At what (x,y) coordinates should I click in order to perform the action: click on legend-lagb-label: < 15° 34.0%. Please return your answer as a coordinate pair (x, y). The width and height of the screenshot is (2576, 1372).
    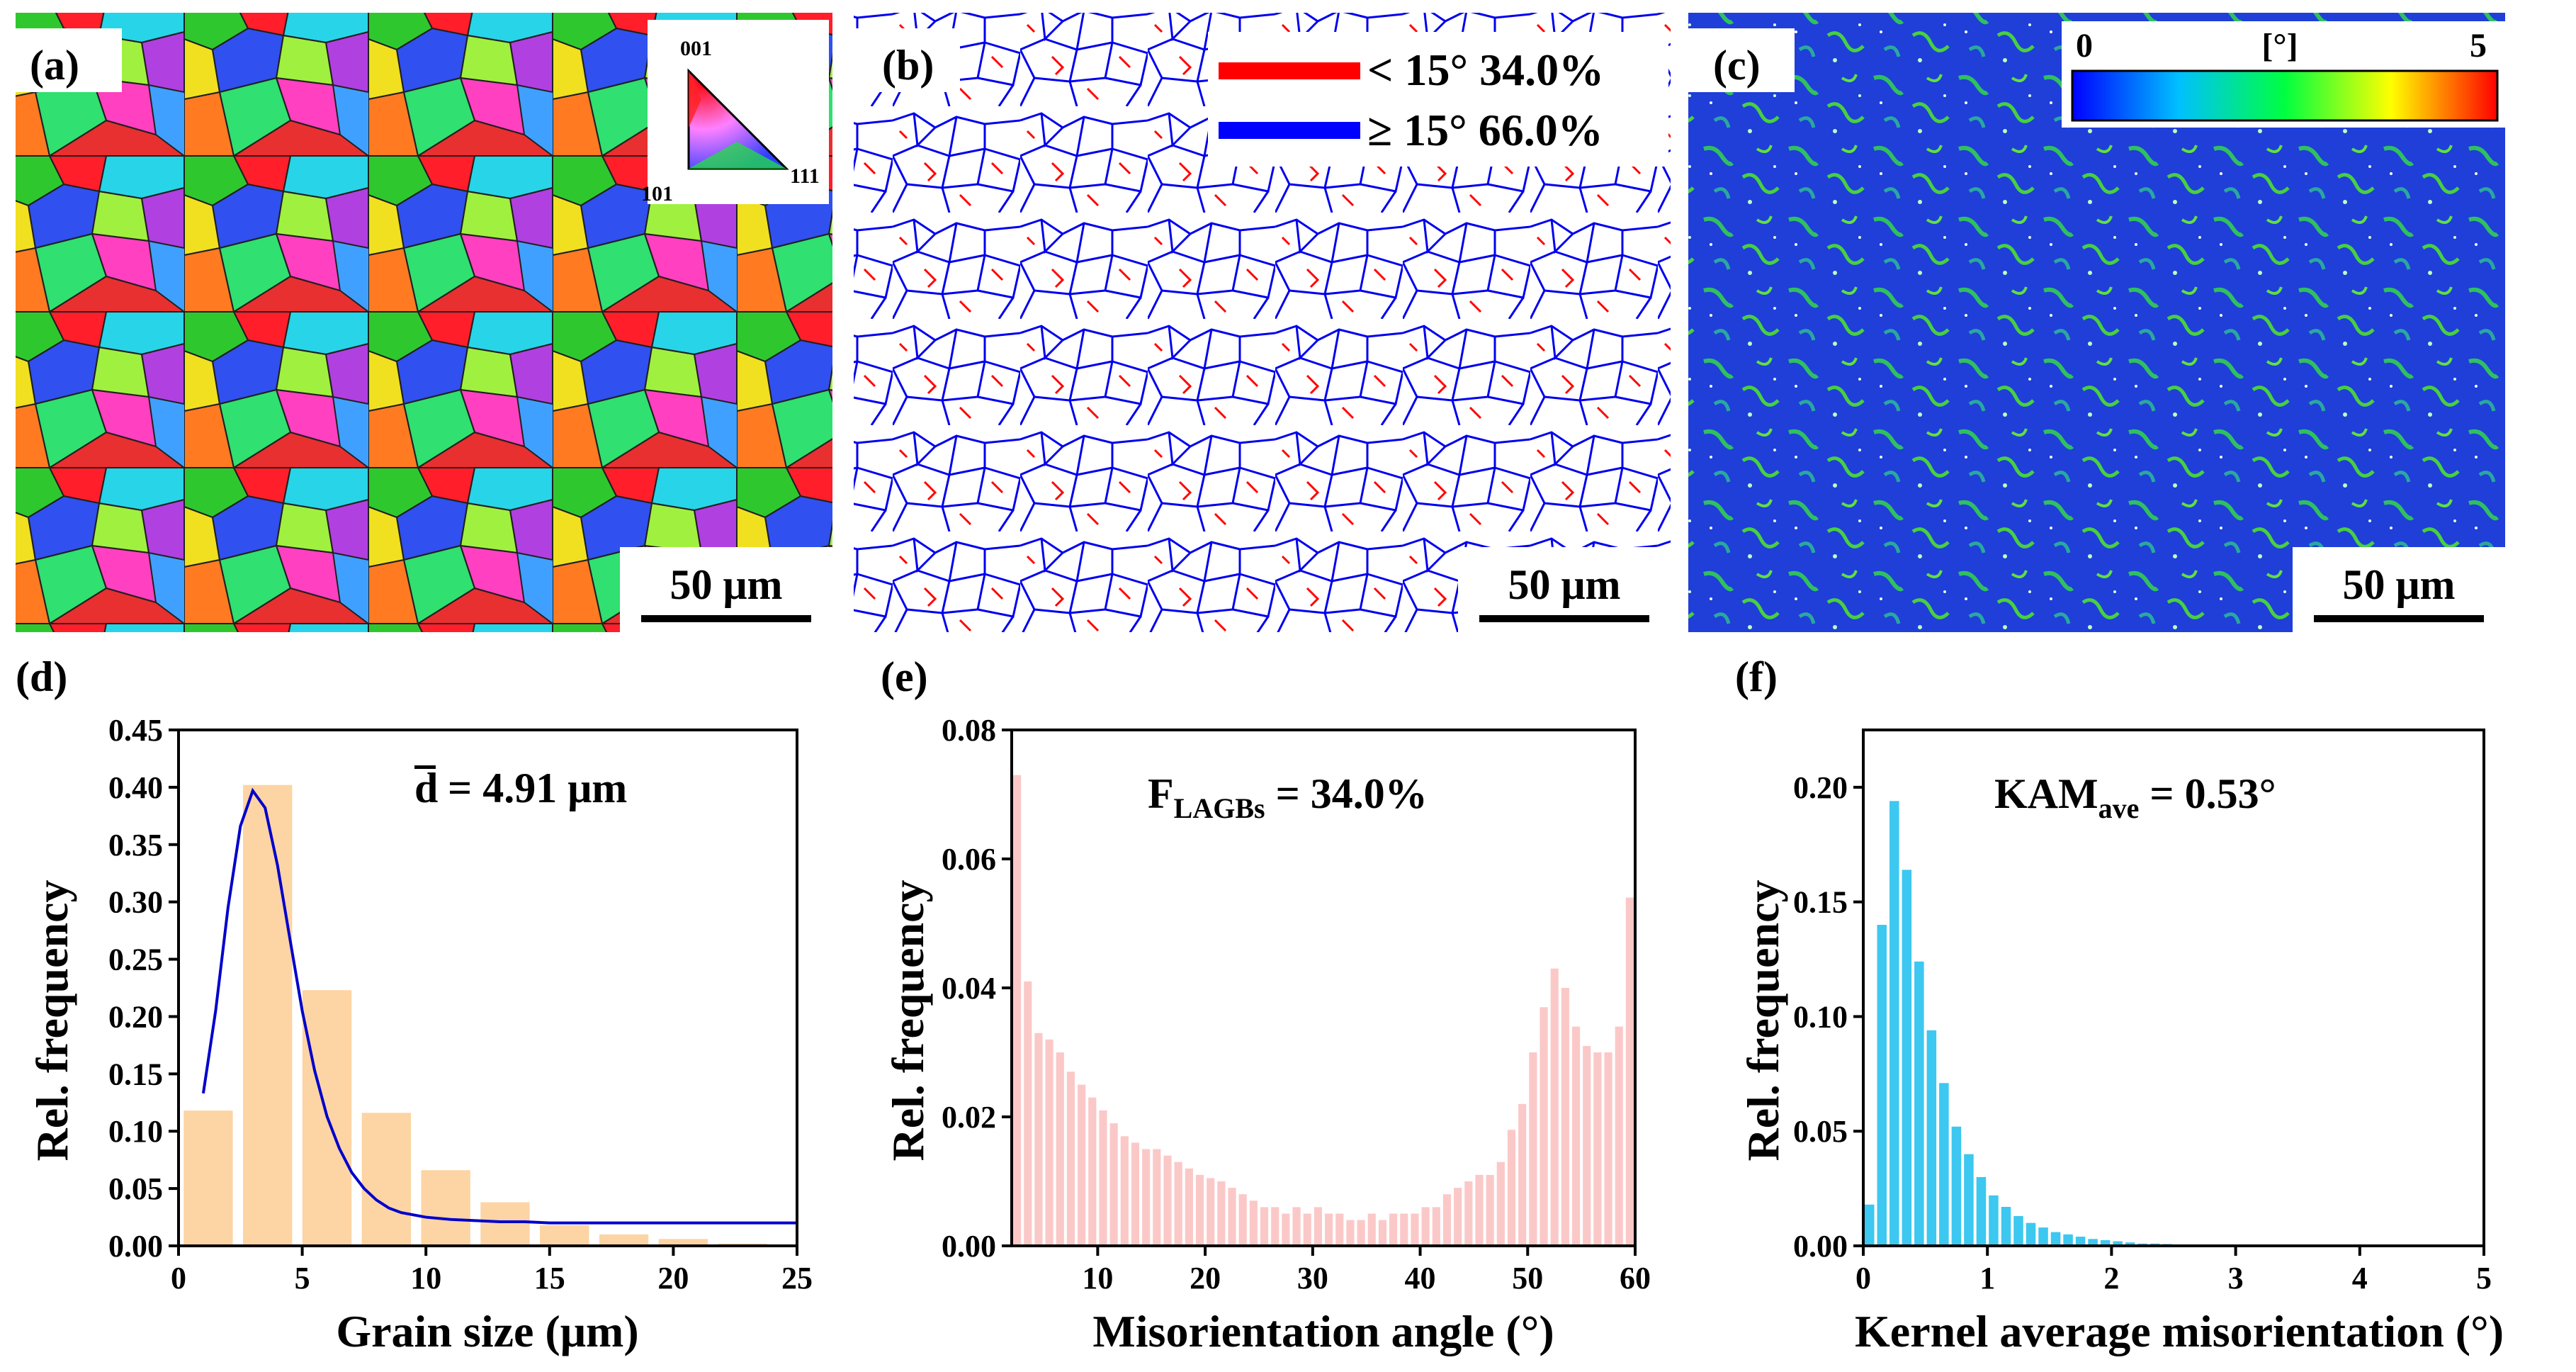
    Looking at the image, I should click on (1485, 70).